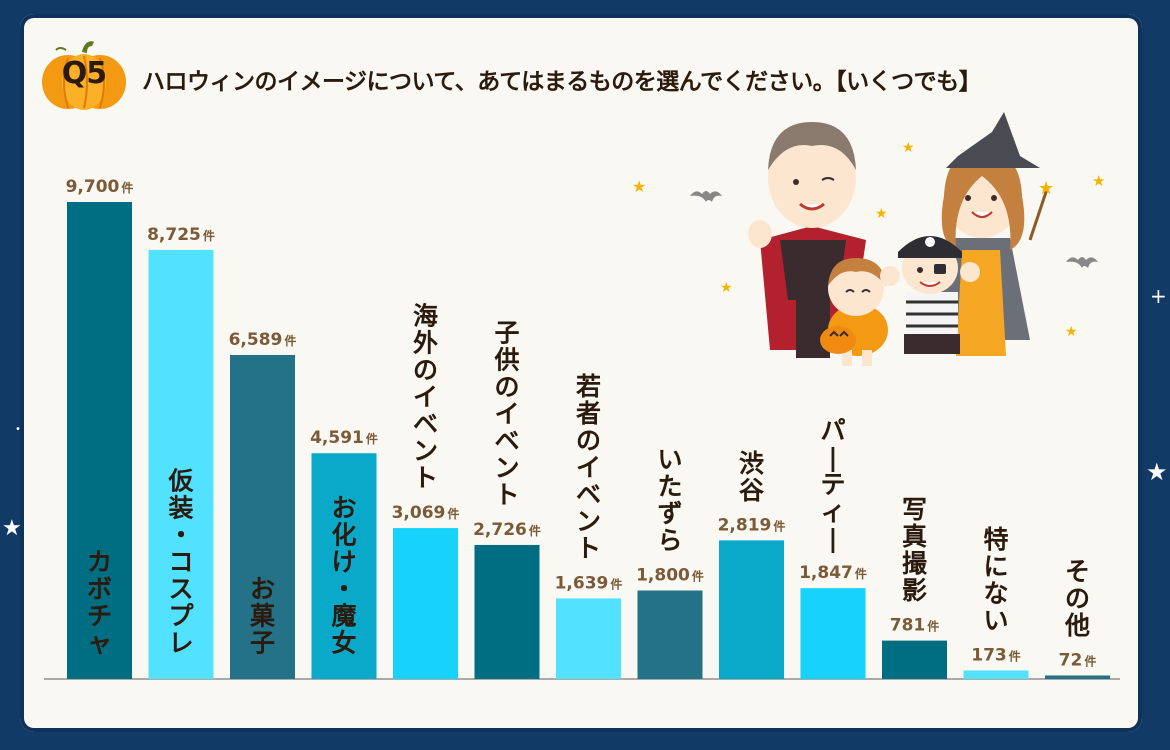 This screenshot has height=750, width=1170. I want to click on question-number: Q5, so click(84, 73).